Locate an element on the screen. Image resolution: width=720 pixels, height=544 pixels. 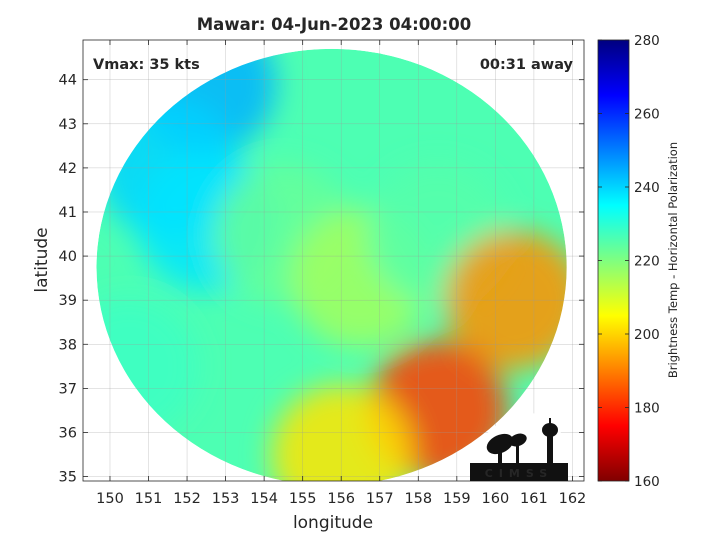
x-tick-label: 156 is located at coordinates (341, 499).